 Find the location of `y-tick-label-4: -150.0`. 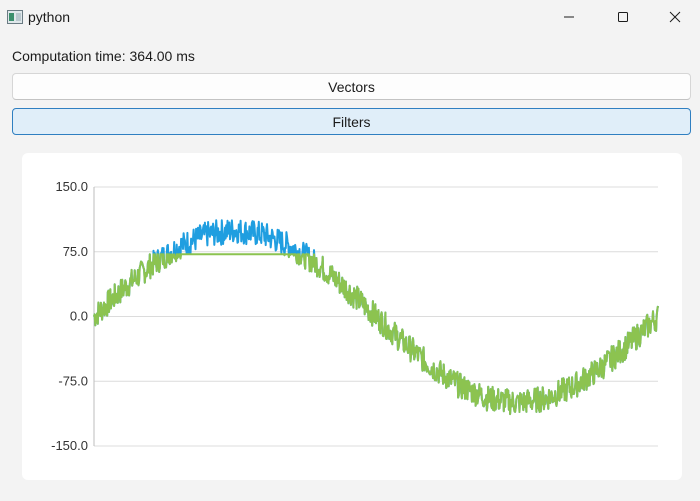

y-tick-label-4: -150.0 is located at coordinates (69, 445).